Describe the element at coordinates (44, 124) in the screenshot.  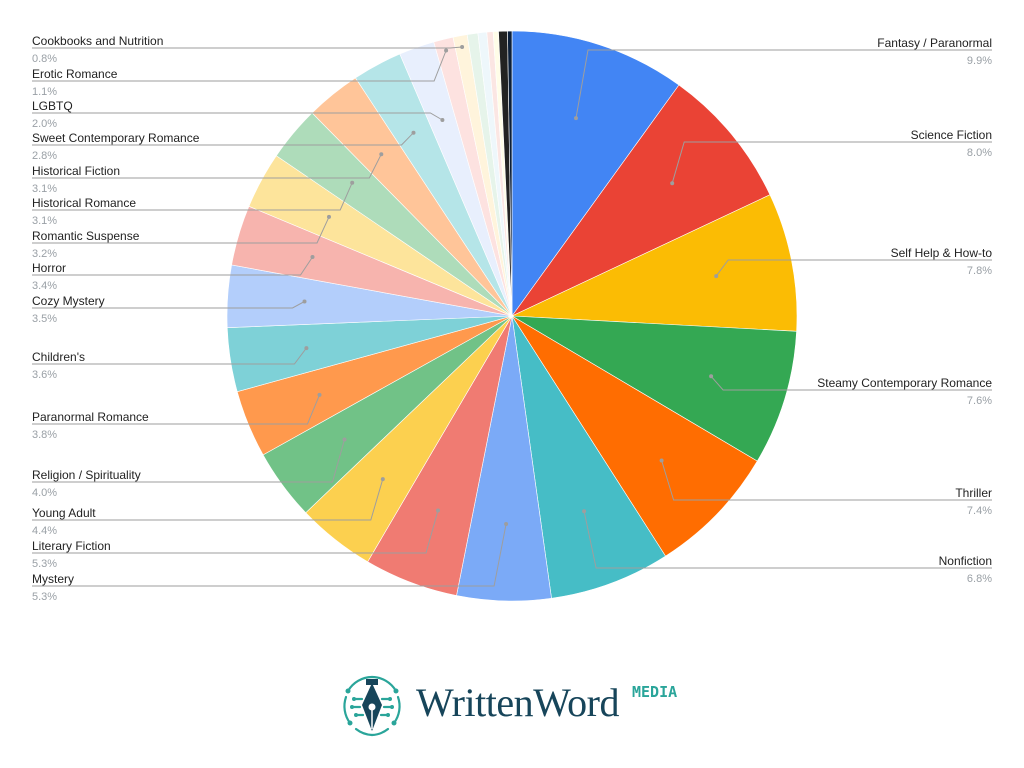
I see `value-lgbtq: 2.0%` at that location.